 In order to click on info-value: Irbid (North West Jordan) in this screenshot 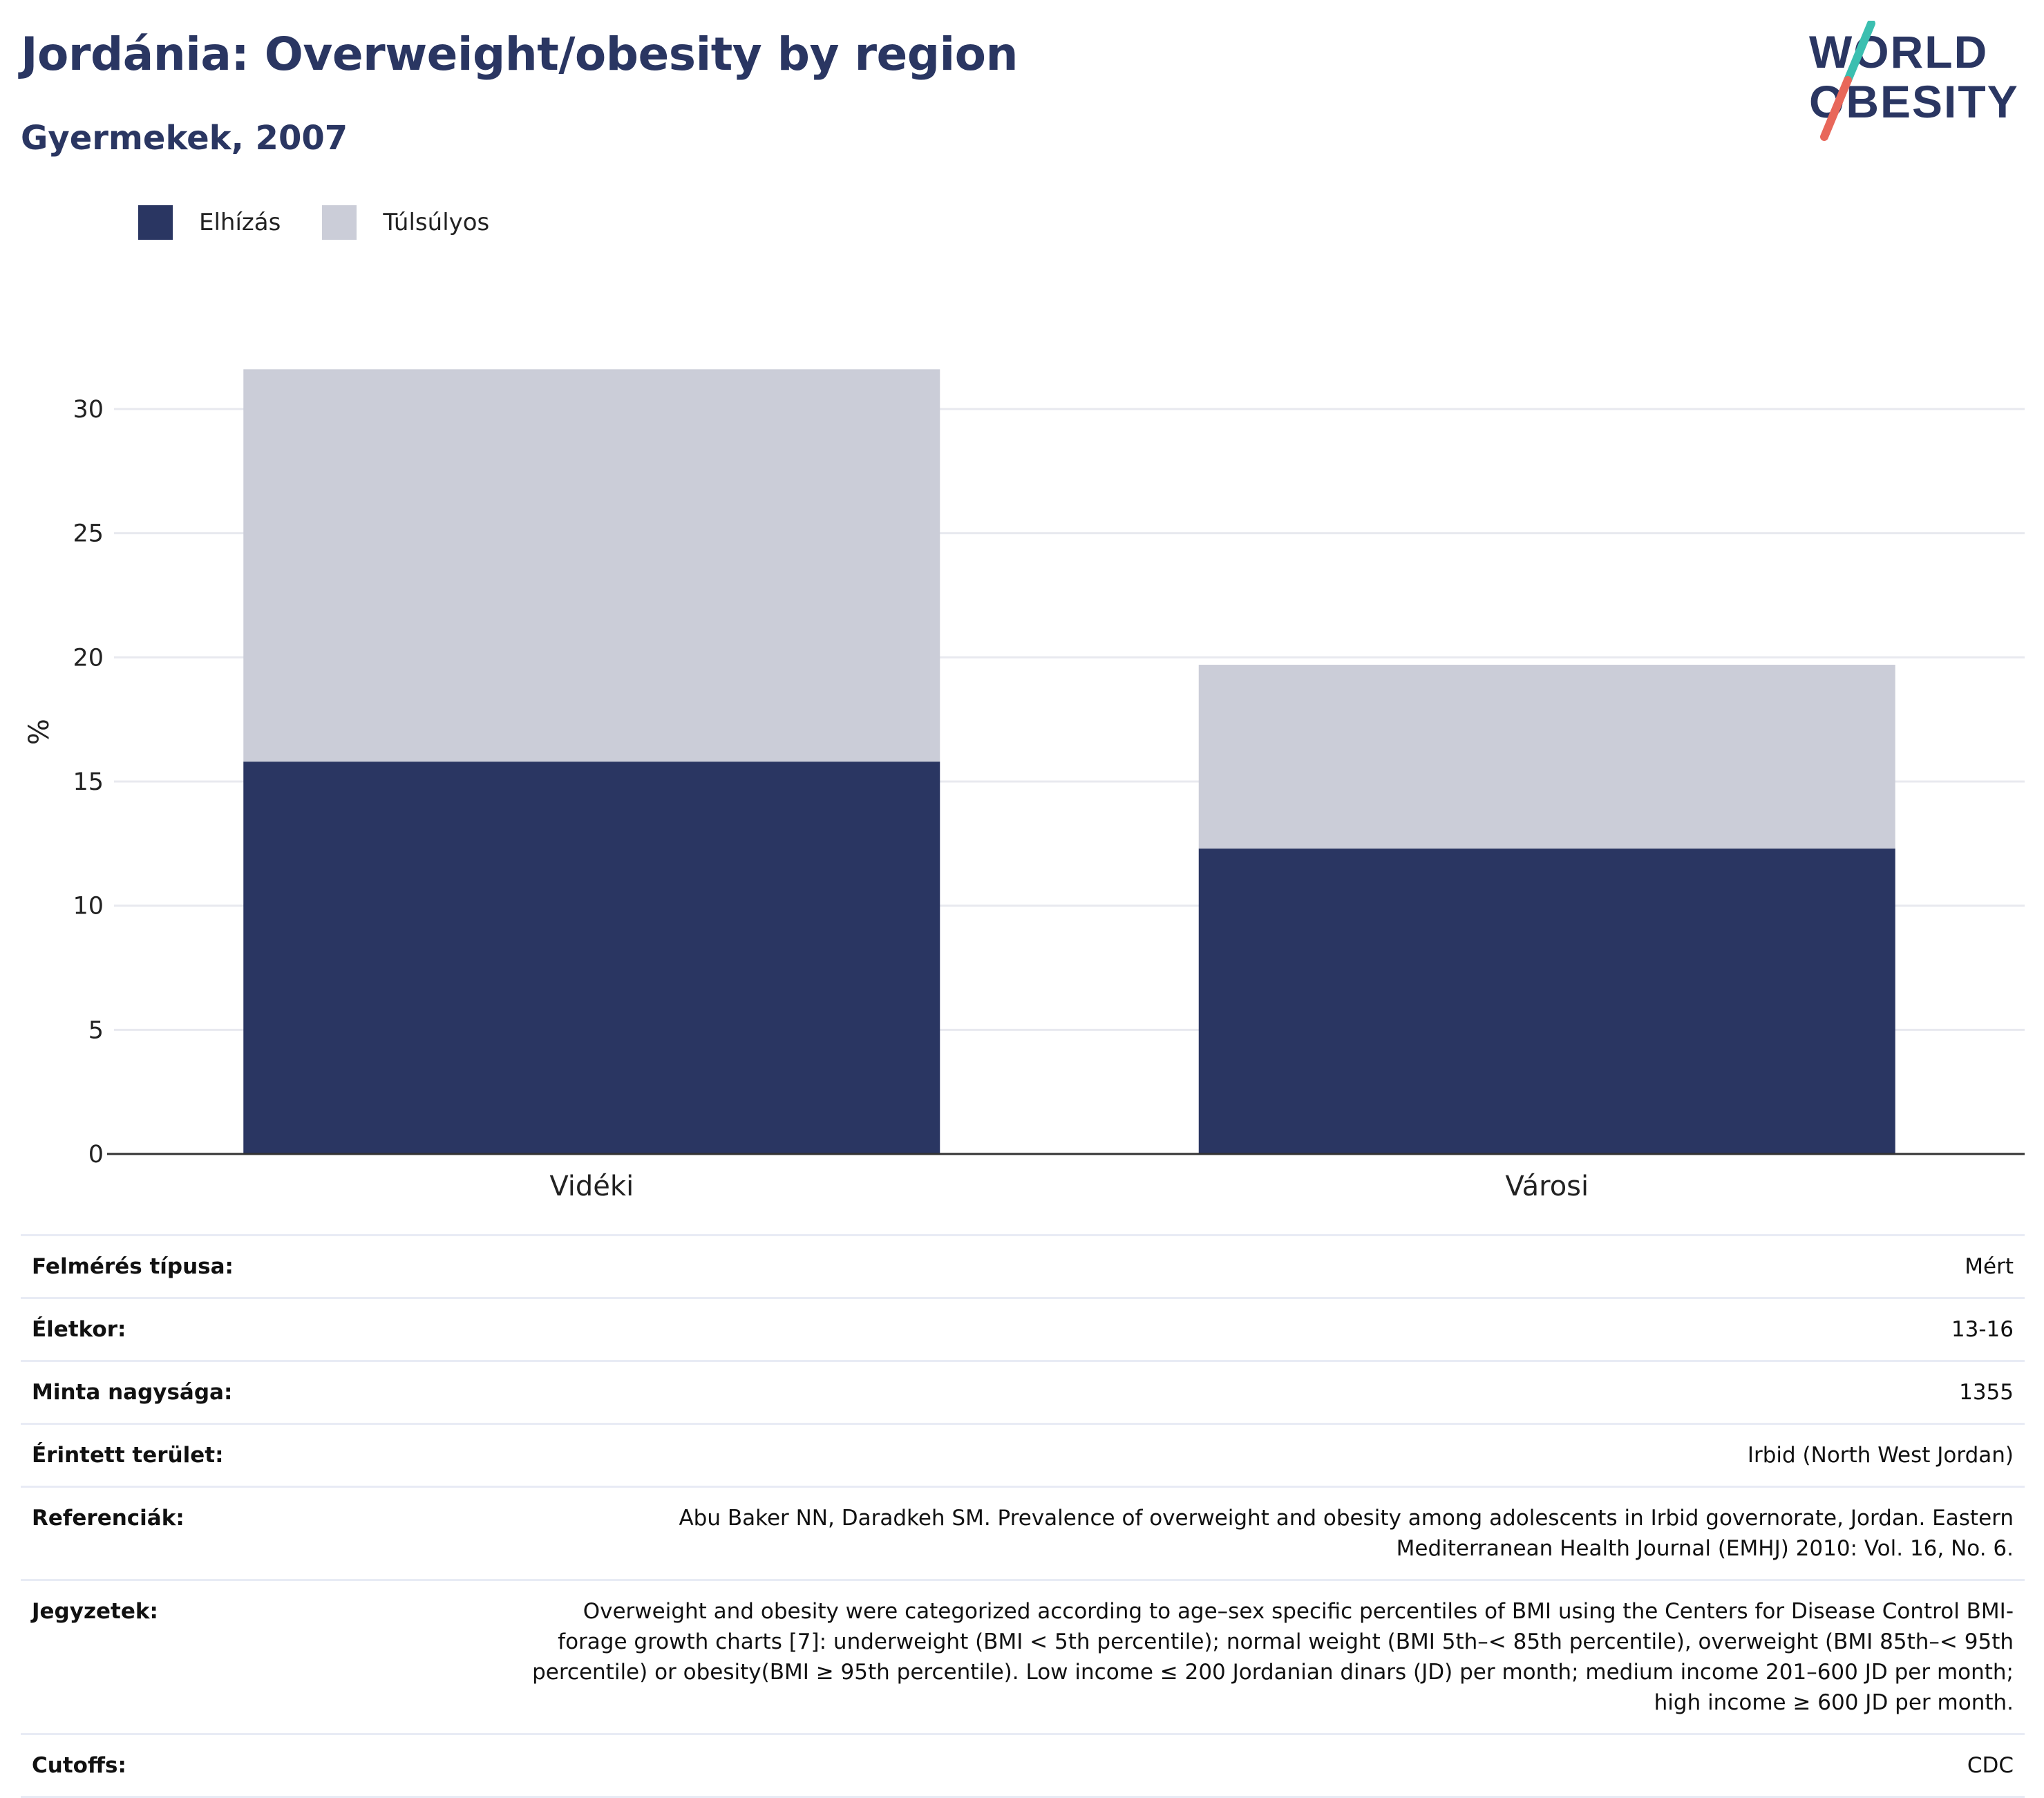, I will do `click(1270, 1455)`.